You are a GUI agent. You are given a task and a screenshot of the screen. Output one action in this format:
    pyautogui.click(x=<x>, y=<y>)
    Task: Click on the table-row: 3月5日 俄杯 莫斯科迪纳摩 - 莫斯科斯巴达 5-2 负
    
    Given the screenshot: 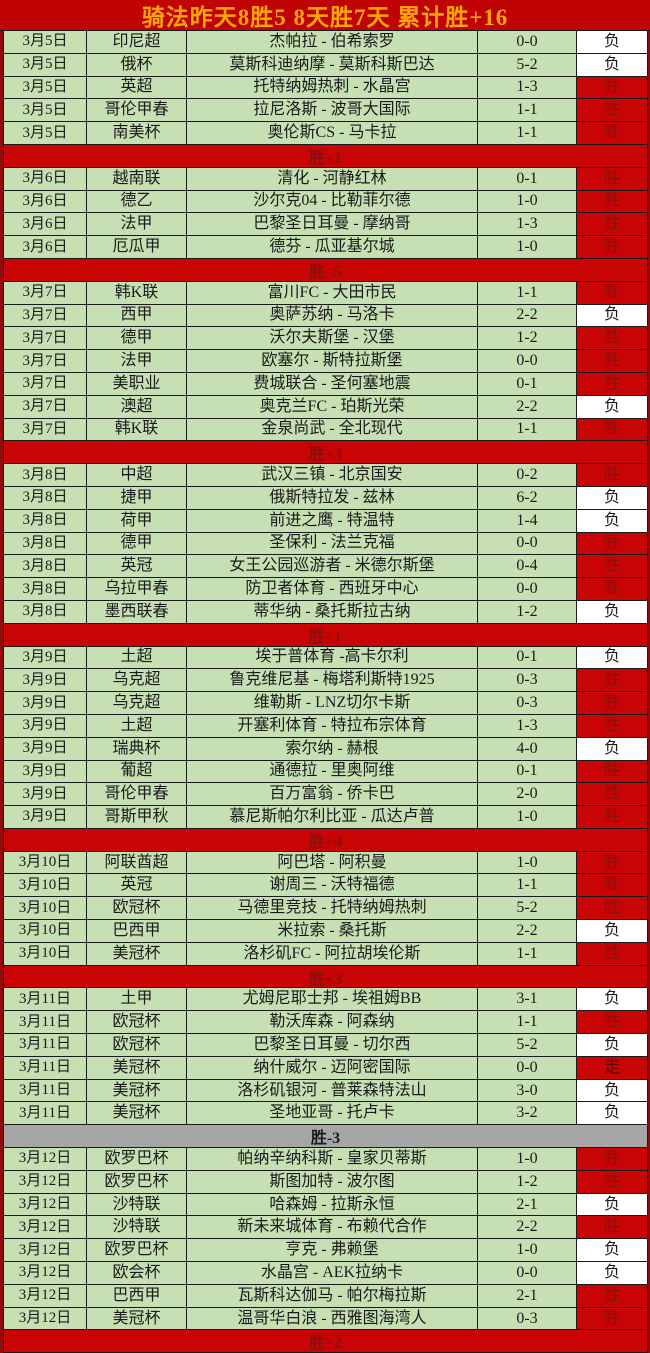 What is the action you would take?
    pyautogui.click(x=325, y=65)
    